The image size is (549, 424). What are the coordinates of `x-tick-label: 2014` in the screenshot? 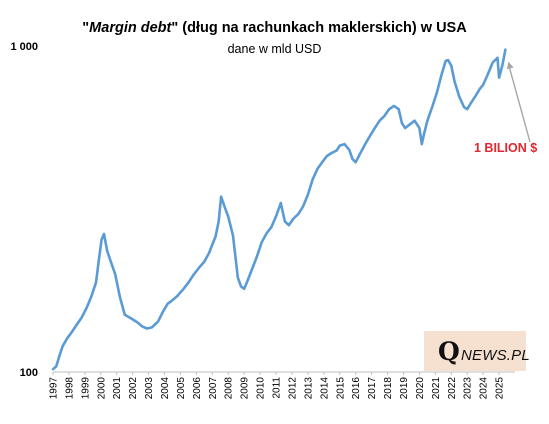 It's located at (324, 388).